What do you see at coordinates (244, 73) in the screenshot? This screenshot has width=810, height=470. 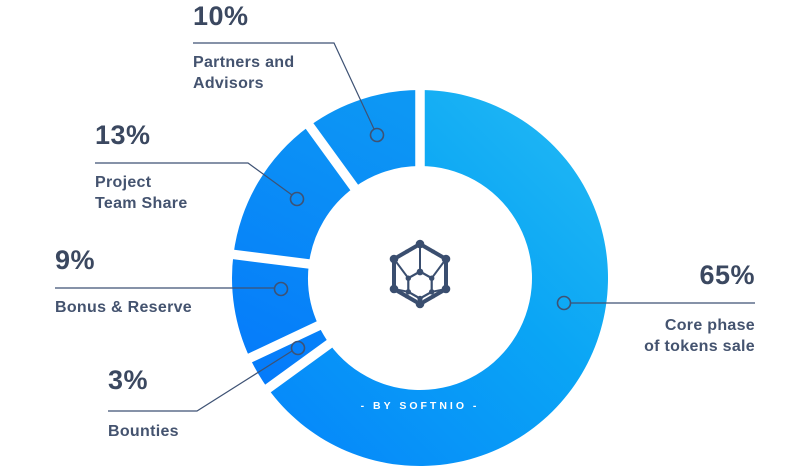 I see `label-partners-advisors: Partners and Advisors` at bounding box center [244, 73].